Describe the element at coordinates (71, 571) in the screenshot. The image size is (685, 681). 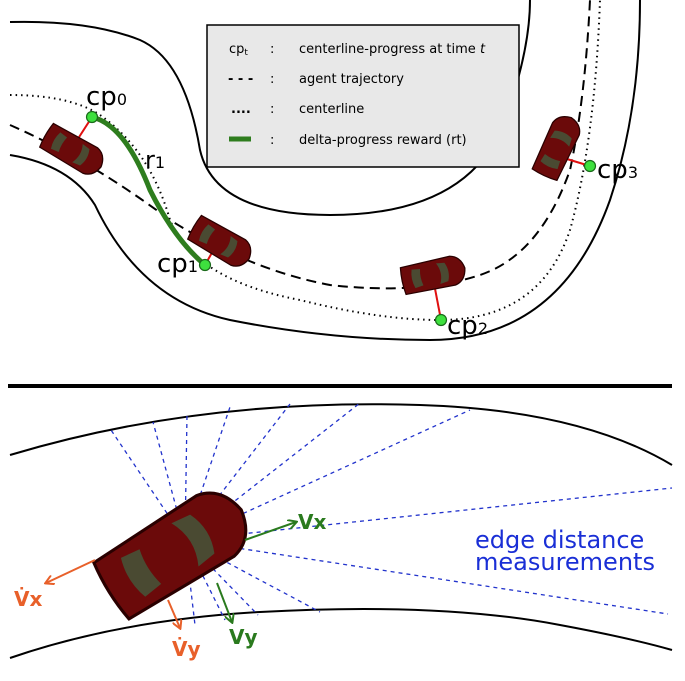
I see `vx-dot-arrow` at that location.